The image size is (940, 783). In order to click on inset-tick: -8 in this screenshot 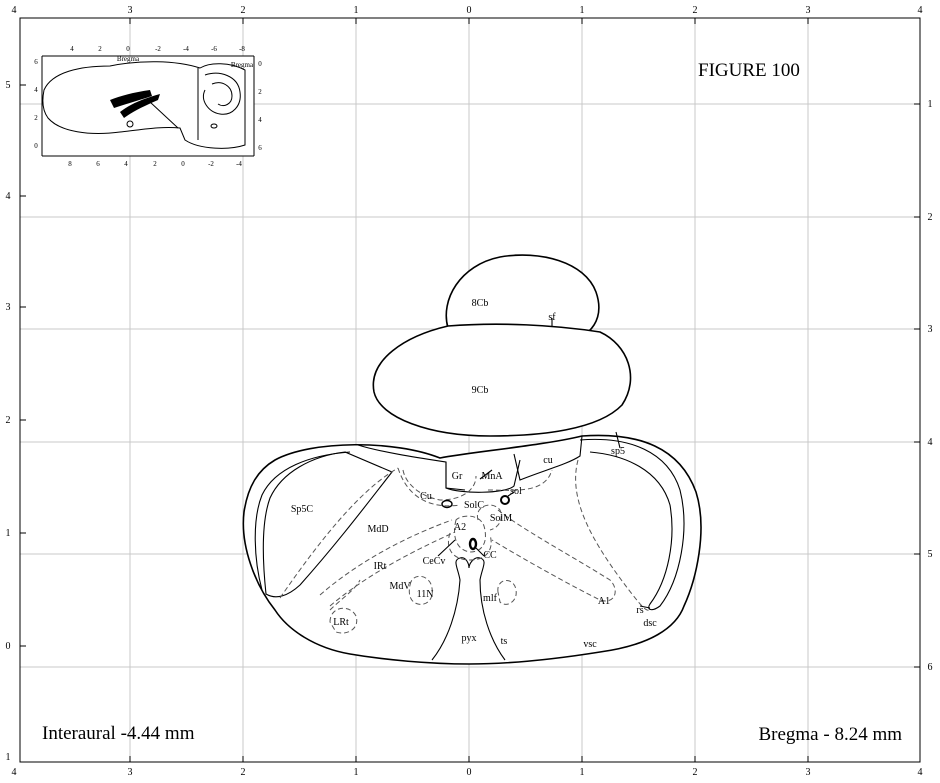, I will do `click(242, 49)`.